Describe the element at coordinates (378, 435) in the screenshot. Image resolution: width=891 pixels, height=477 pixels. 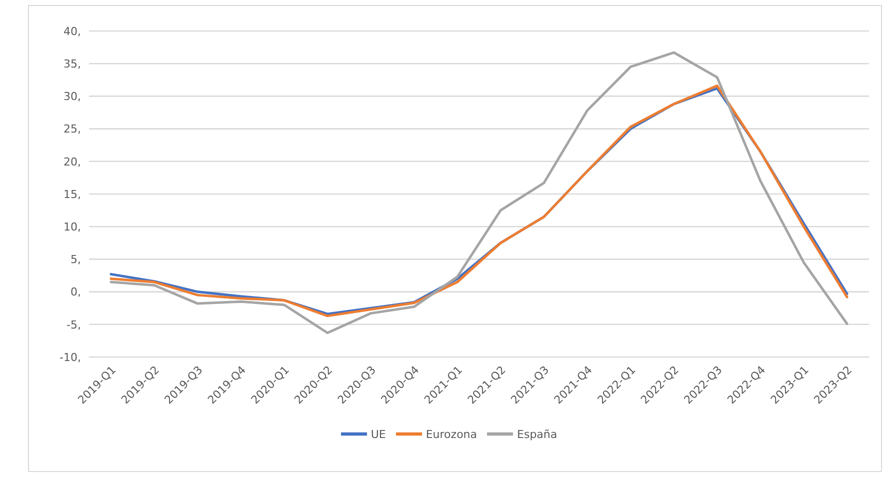
I see `legend-label: UE` at that location.